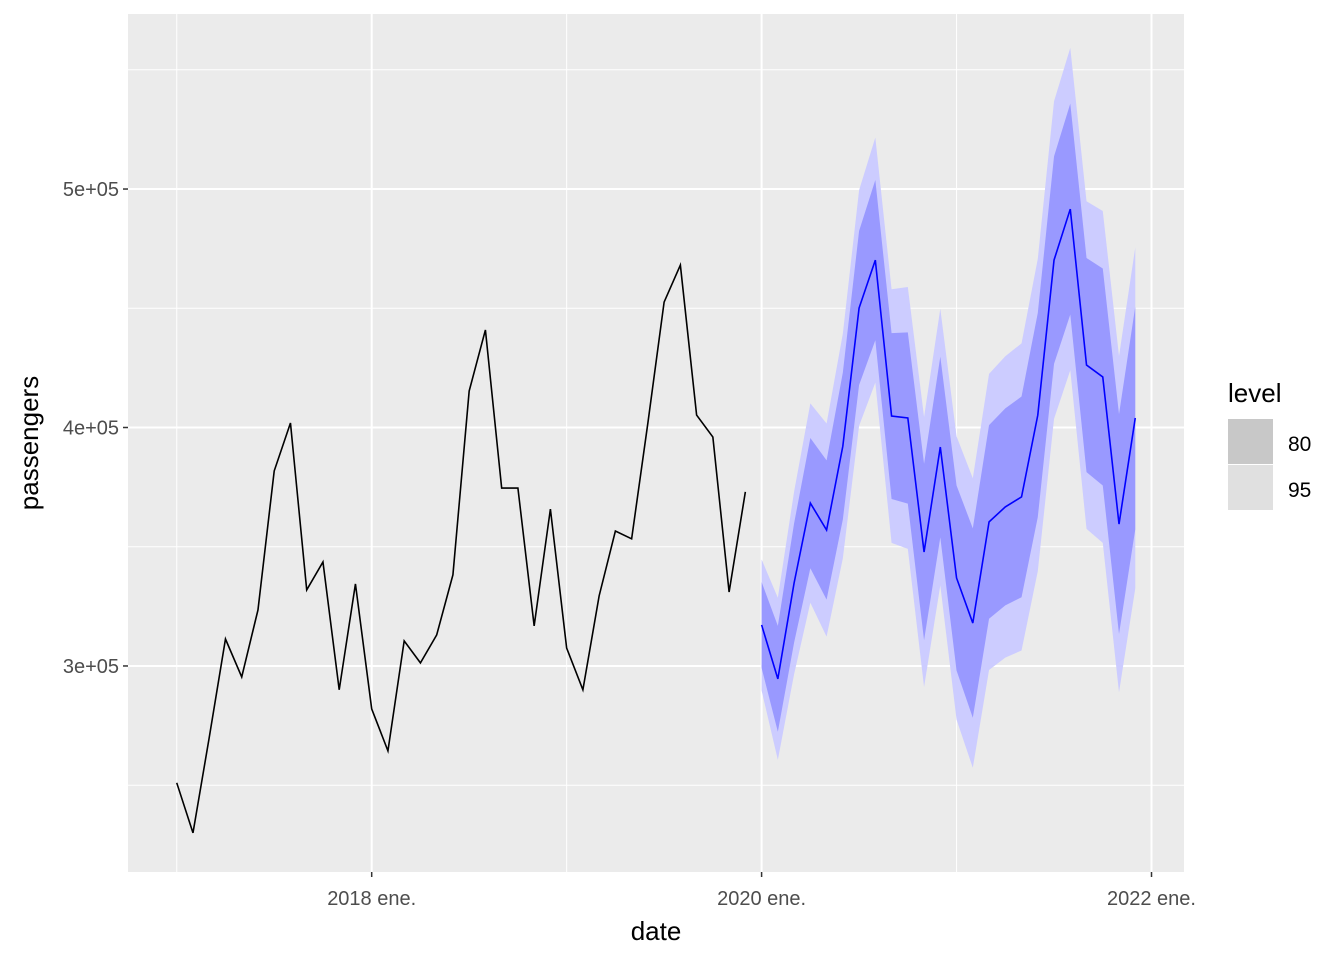 This screenshot has height=960, width=1344. I want to click on legend: level 80 95, so click(1269, 444).